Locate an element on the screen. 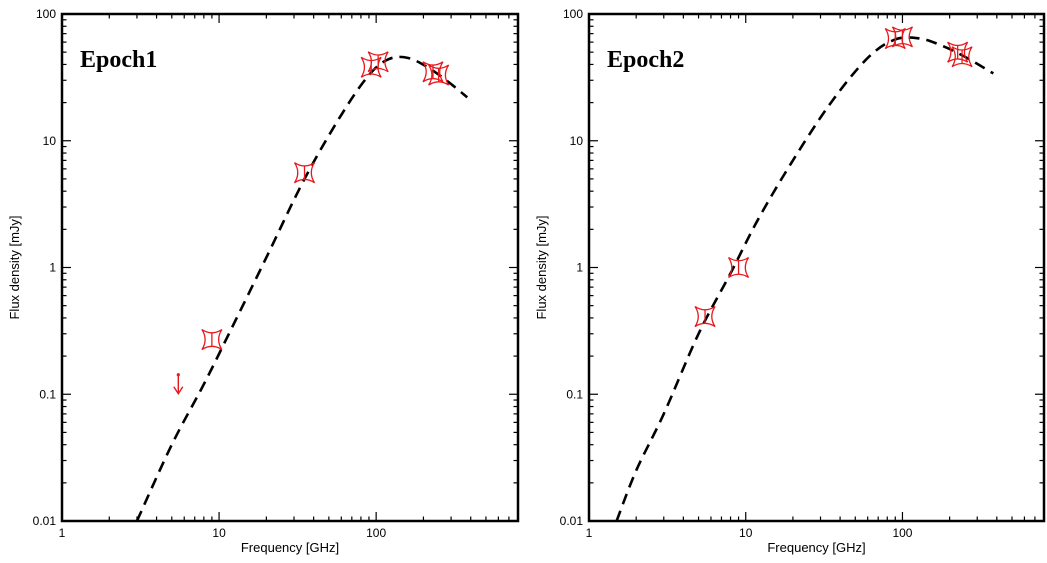 The image size is (1047, 563). panel-title: Epoch1 is located at coordinates (118, 60).